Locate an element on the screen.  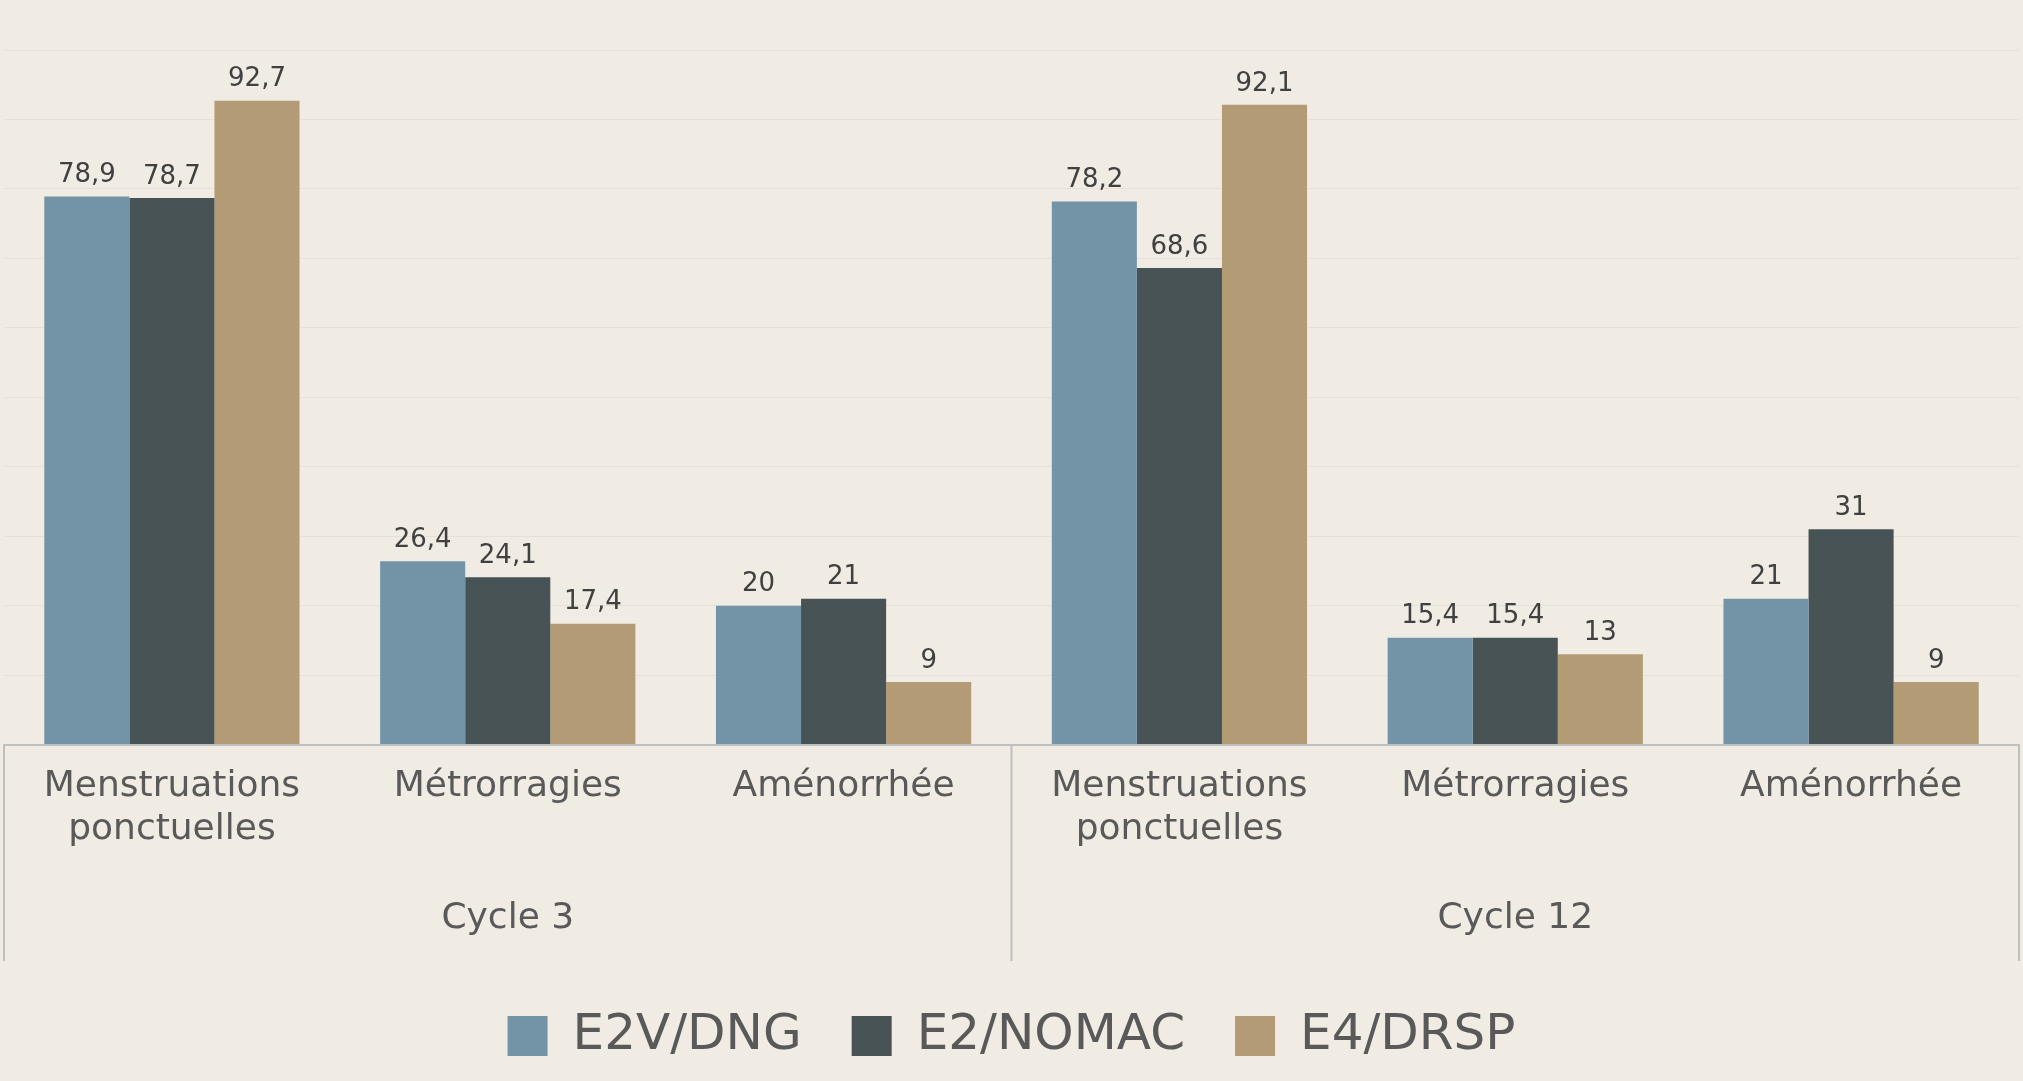
legend-label: E2/NOMAC is located at coordinates (1051, 1031).